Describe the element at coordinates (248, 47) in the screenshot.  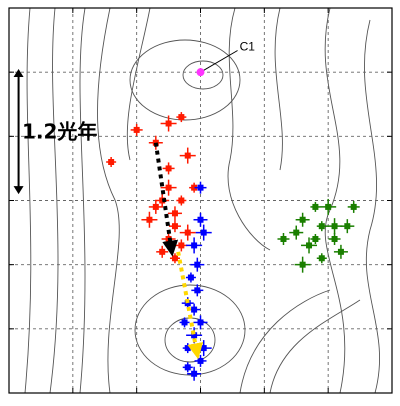
I see `c1-label: C1` at that location.